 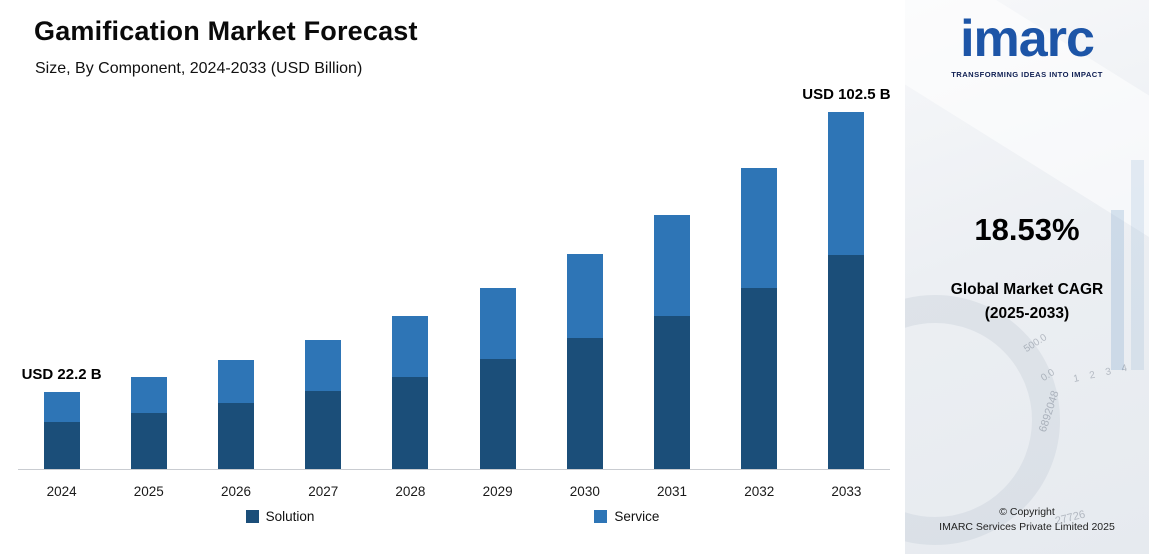 I want to click on x-axis-label: 2025, so click(x=148, y=491).